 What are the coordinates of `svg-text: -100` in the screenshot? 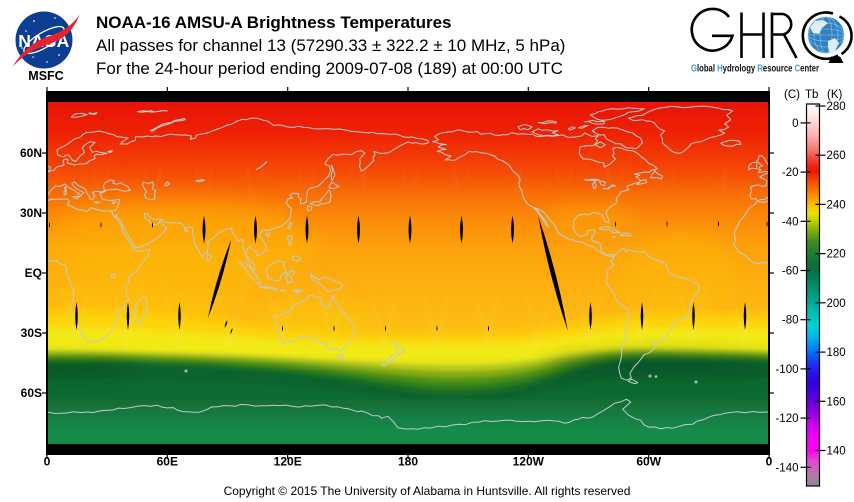 It's located at (786, 370).